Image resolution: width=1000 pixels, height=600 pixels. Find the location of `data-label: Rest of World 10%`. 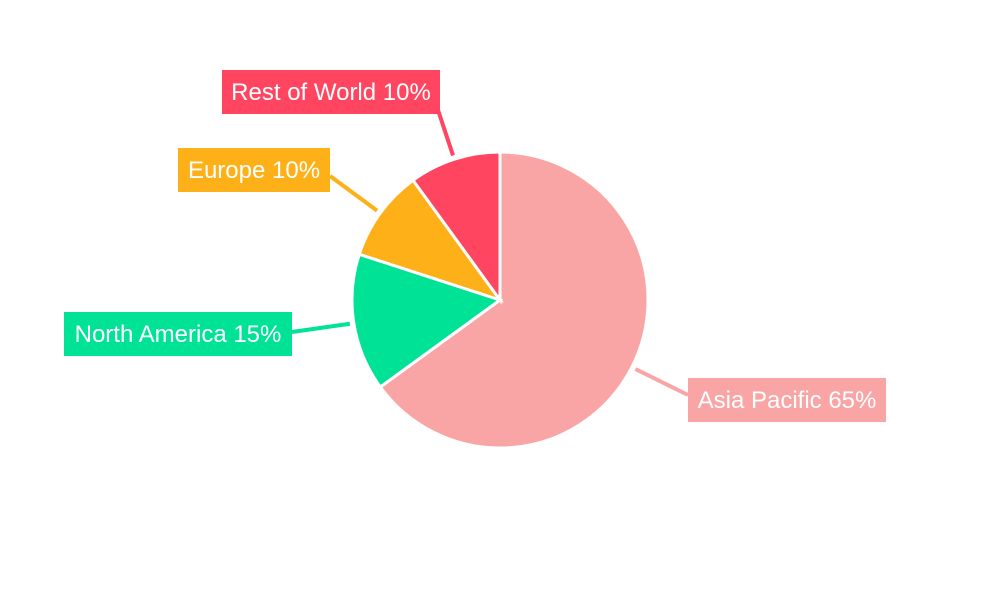

data-label: Rest of World 10% is located at coordinates (331, 92).